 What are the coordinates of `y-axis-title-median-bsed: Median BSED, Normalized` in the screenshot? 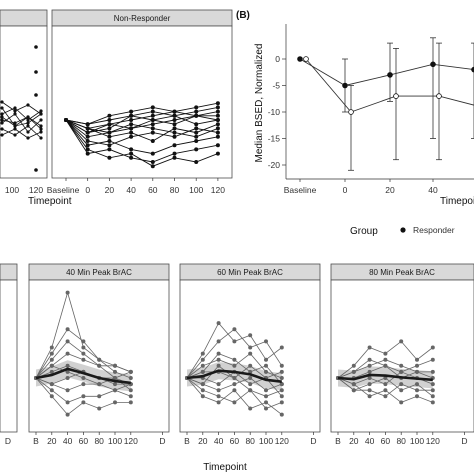 It's located at (259, 103).